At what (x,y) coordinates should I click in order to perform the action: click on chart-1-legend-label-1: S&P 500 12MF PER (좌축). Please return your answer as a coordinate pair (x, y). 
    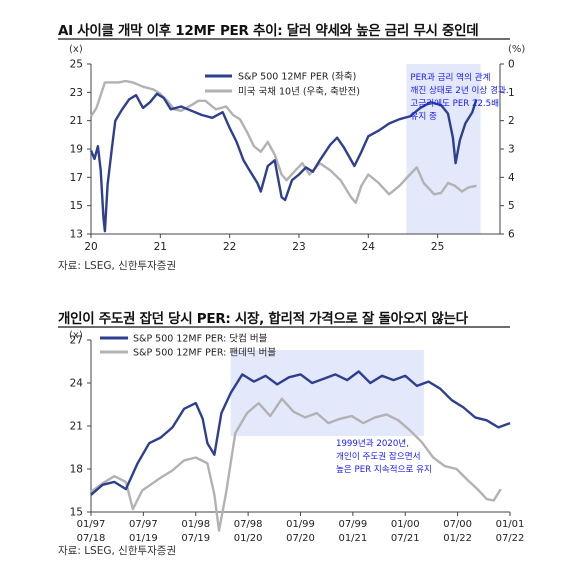
    Looking at the image, I should click on (297, 77).